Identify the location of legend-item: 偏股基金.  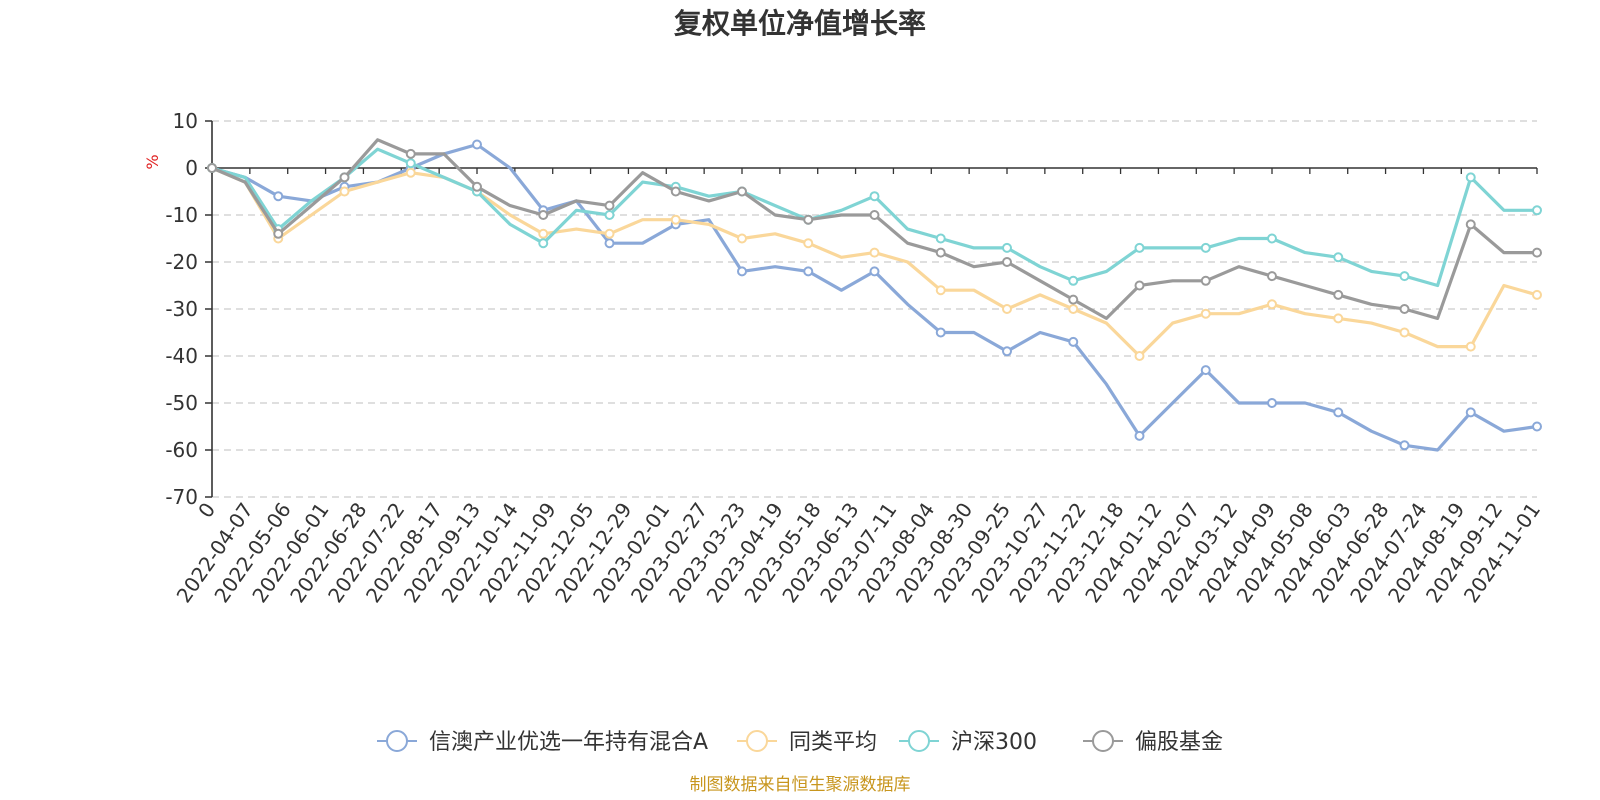
(1153, 742).